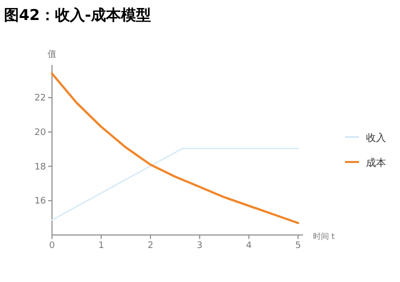 The image size is (400, 282). Describe the element at coordinates (40, 201) in the screenshot. I see `y-tick-label: 16` at that location.